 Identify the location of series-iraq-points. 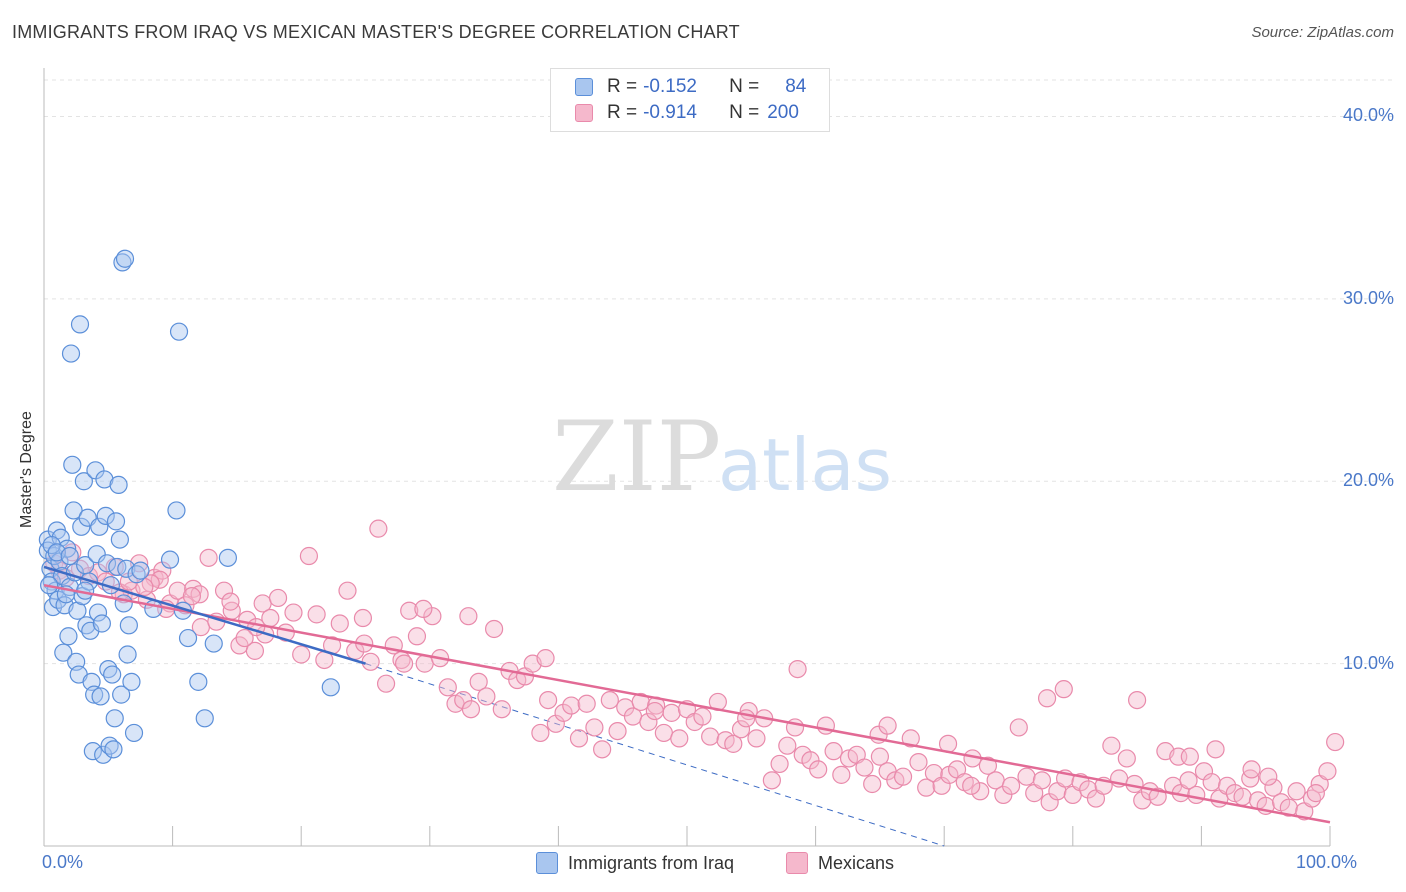
(189, 506).